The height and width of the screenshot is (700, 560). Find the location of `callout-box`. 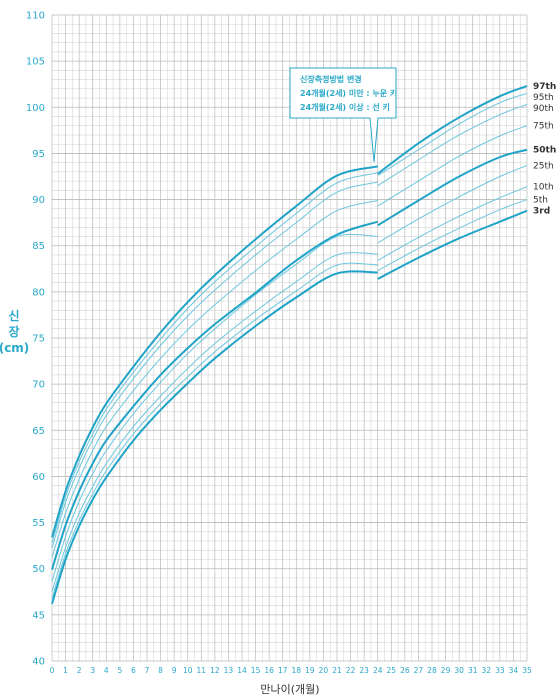

callout-box is located at coordinates (343, 115).